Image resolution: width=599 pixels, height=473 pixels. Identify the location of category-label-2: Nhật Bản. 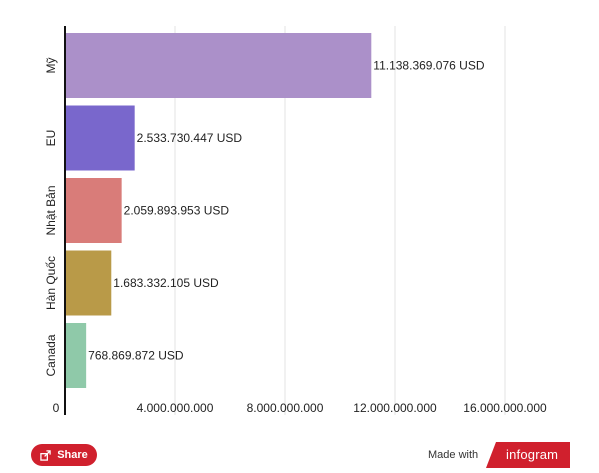
(51, 210).